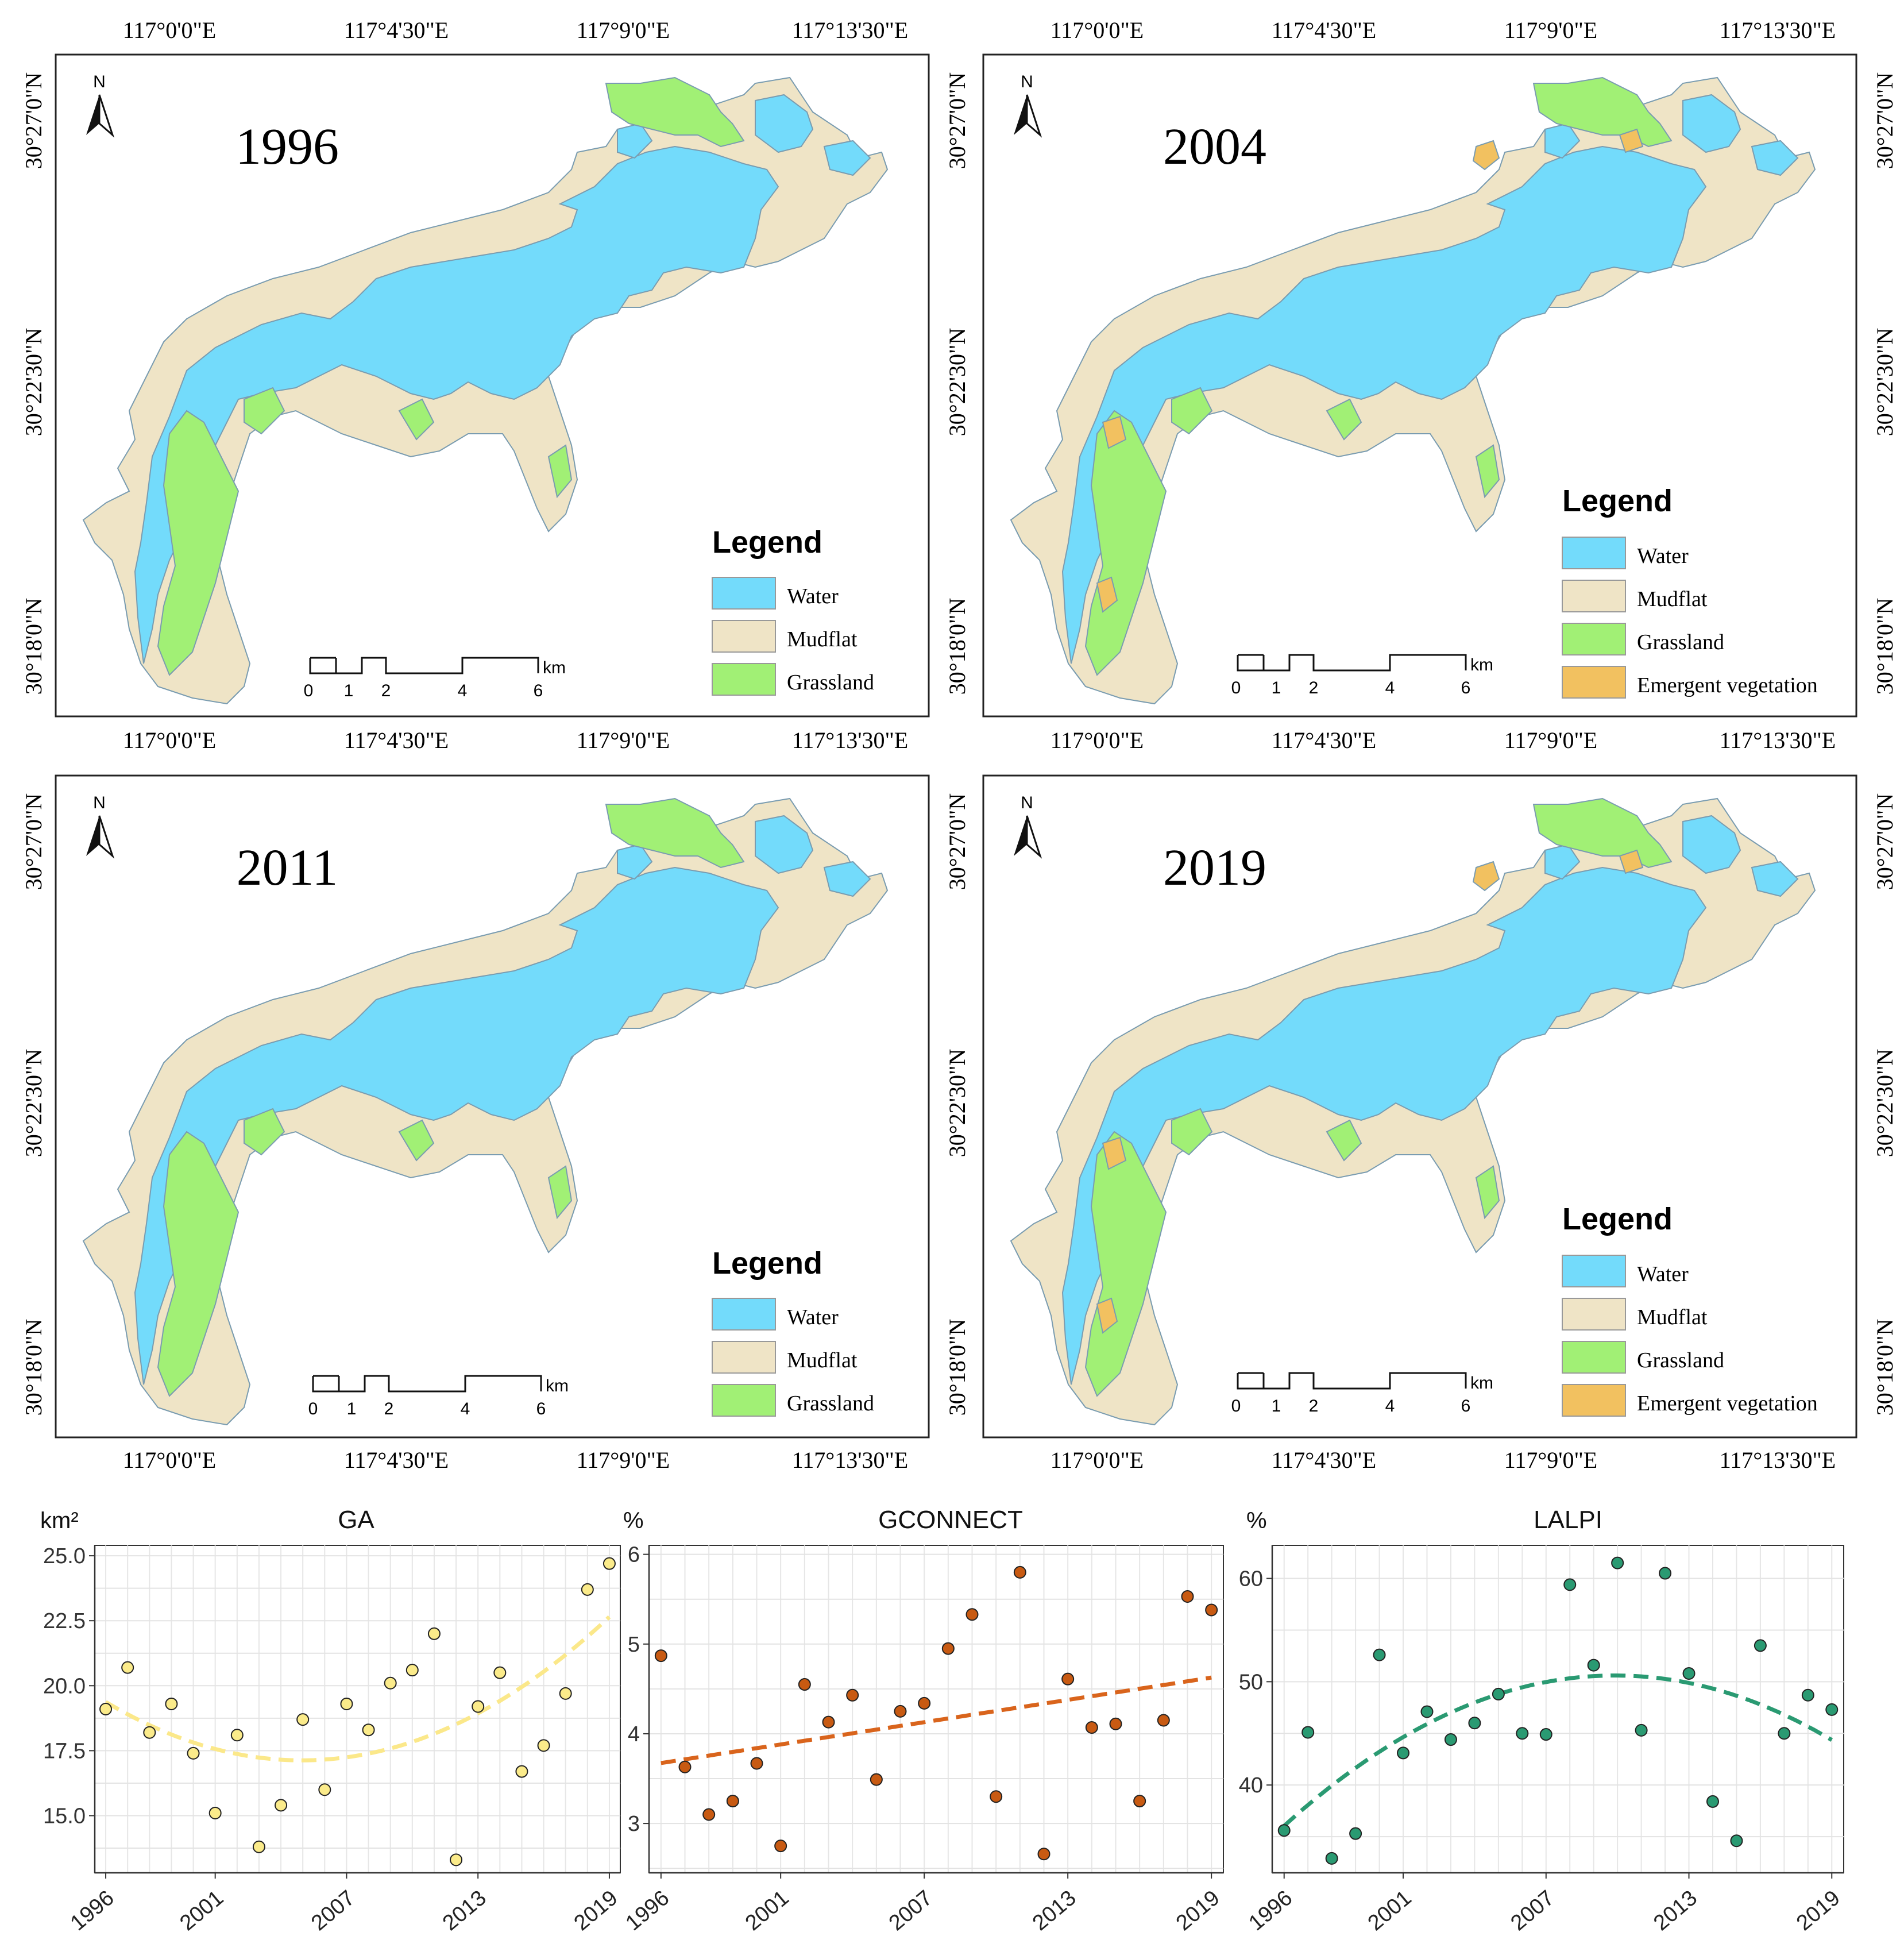 The width and height of the screenshot is (1904, 1959). What do you see at coordinates (793, 610) in the screenshot?
I see `map-legend: Legend Water Mudflat Grassland` at bounding box center [793, 610].